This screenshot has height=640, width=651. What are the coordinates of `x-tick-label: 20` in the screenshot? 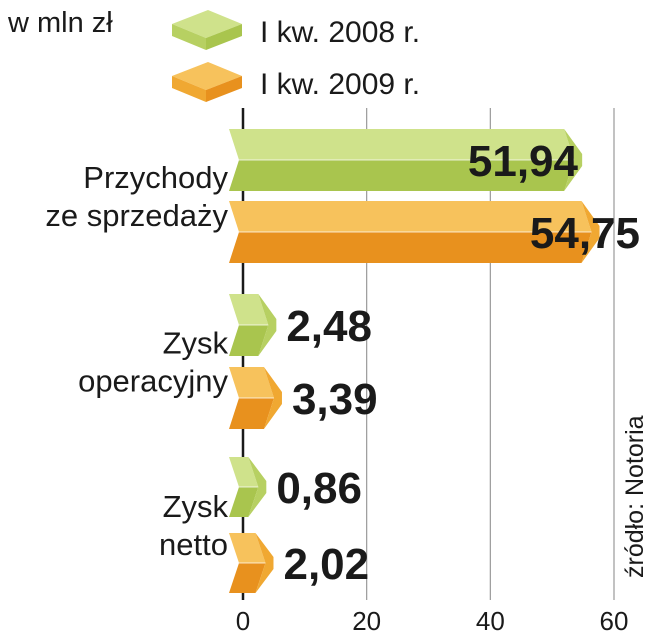 It's located at (366, 621).